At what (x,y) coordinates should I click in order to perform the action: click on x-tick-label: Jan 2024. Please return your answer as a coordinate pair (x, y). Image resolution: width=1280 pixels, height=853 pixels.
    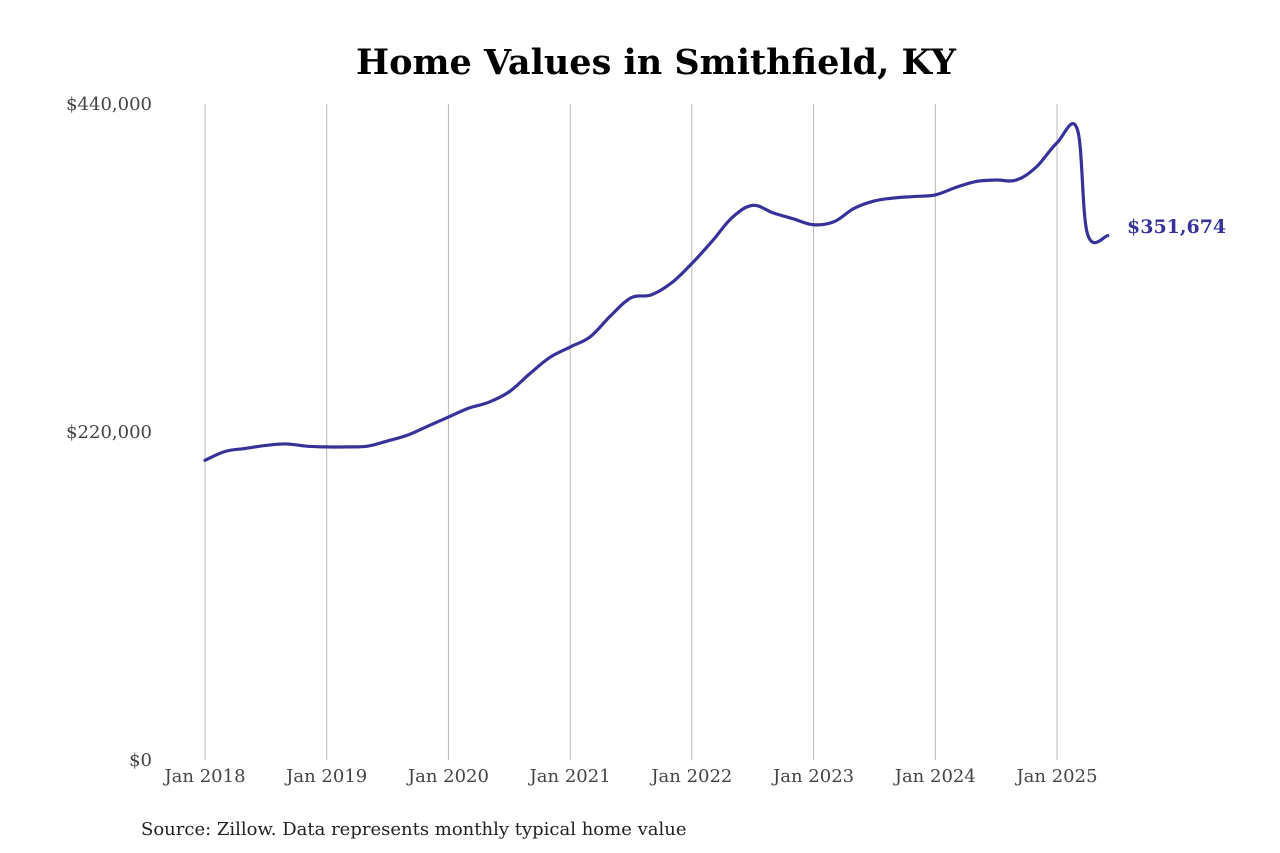
    Looking at the image, I should click on (934, 776).